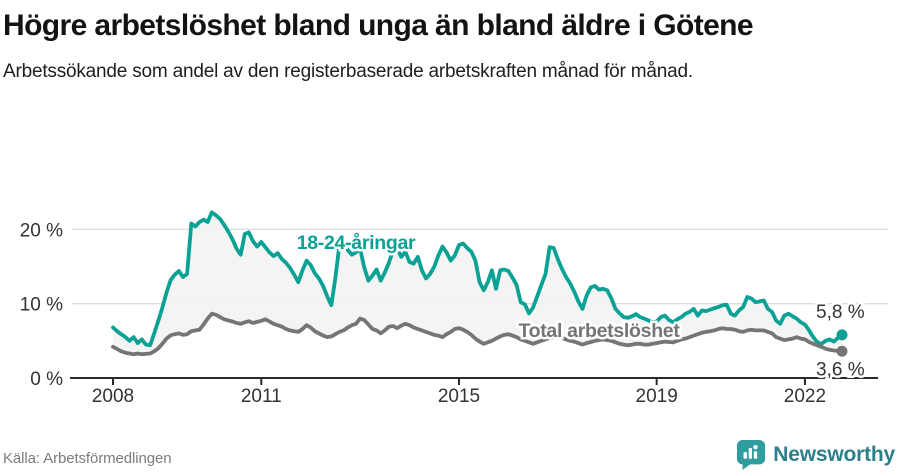 This screenshot has height=474, width=900. What do you see at coordinates (842, 335) in the screenshot?
I see `young-end-dot` at bounding box center [842, 335].